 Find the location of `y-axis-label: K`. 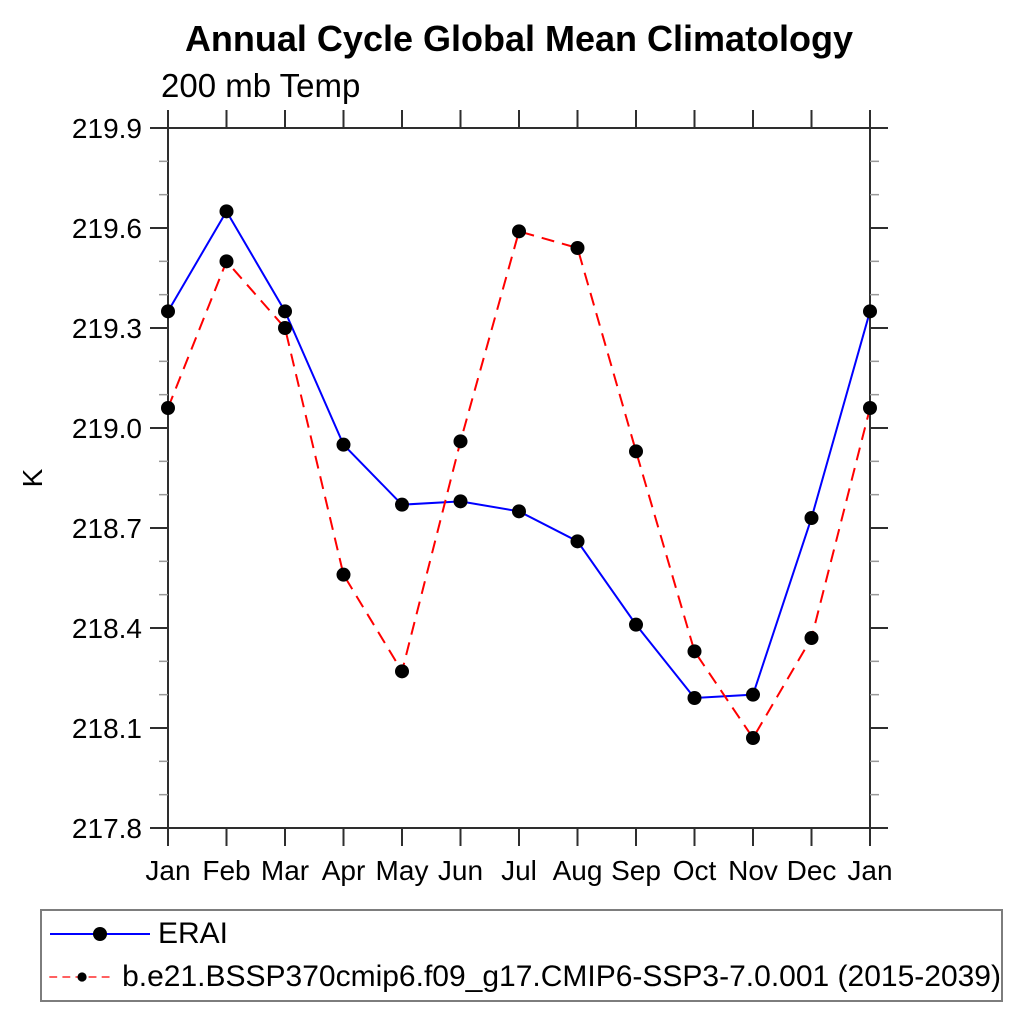

y-axis-label: K is located at coordinates (32, 477).